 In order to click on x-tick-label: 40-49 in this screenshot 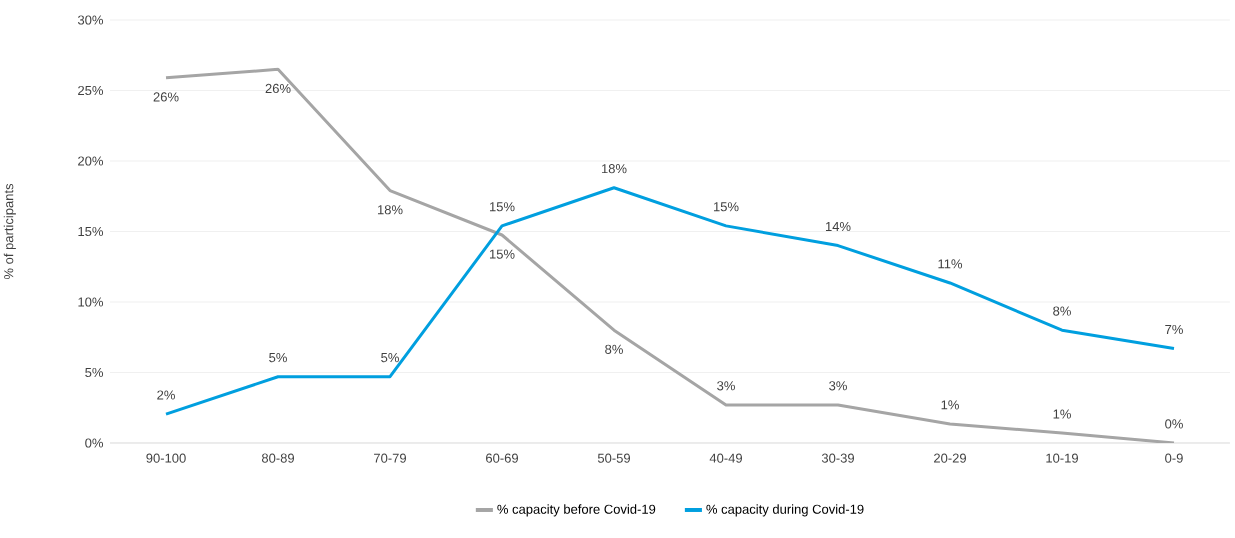, I will do `click(726, 458)`.